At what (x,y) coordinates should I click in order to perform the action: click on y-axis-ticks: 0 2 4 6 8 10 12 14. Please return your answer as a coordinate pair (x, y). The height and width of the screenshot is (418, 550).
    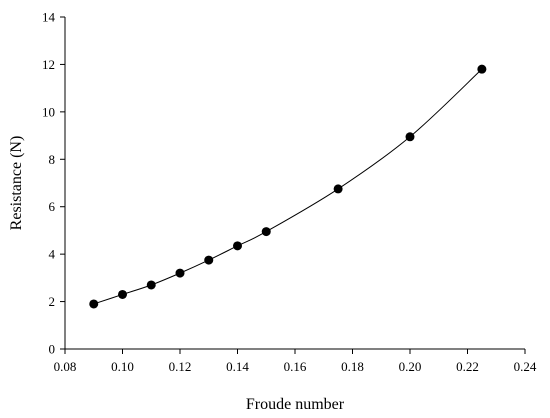
    Looking at the image, I should click on (53, 183).